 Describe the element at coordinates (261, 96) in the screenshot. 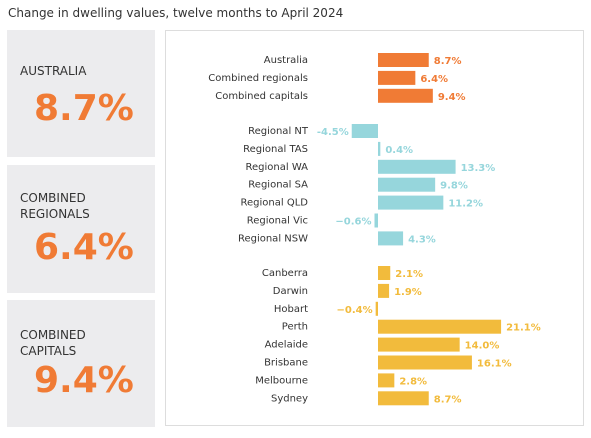

I see `category-label: Combined capitals` at that location.